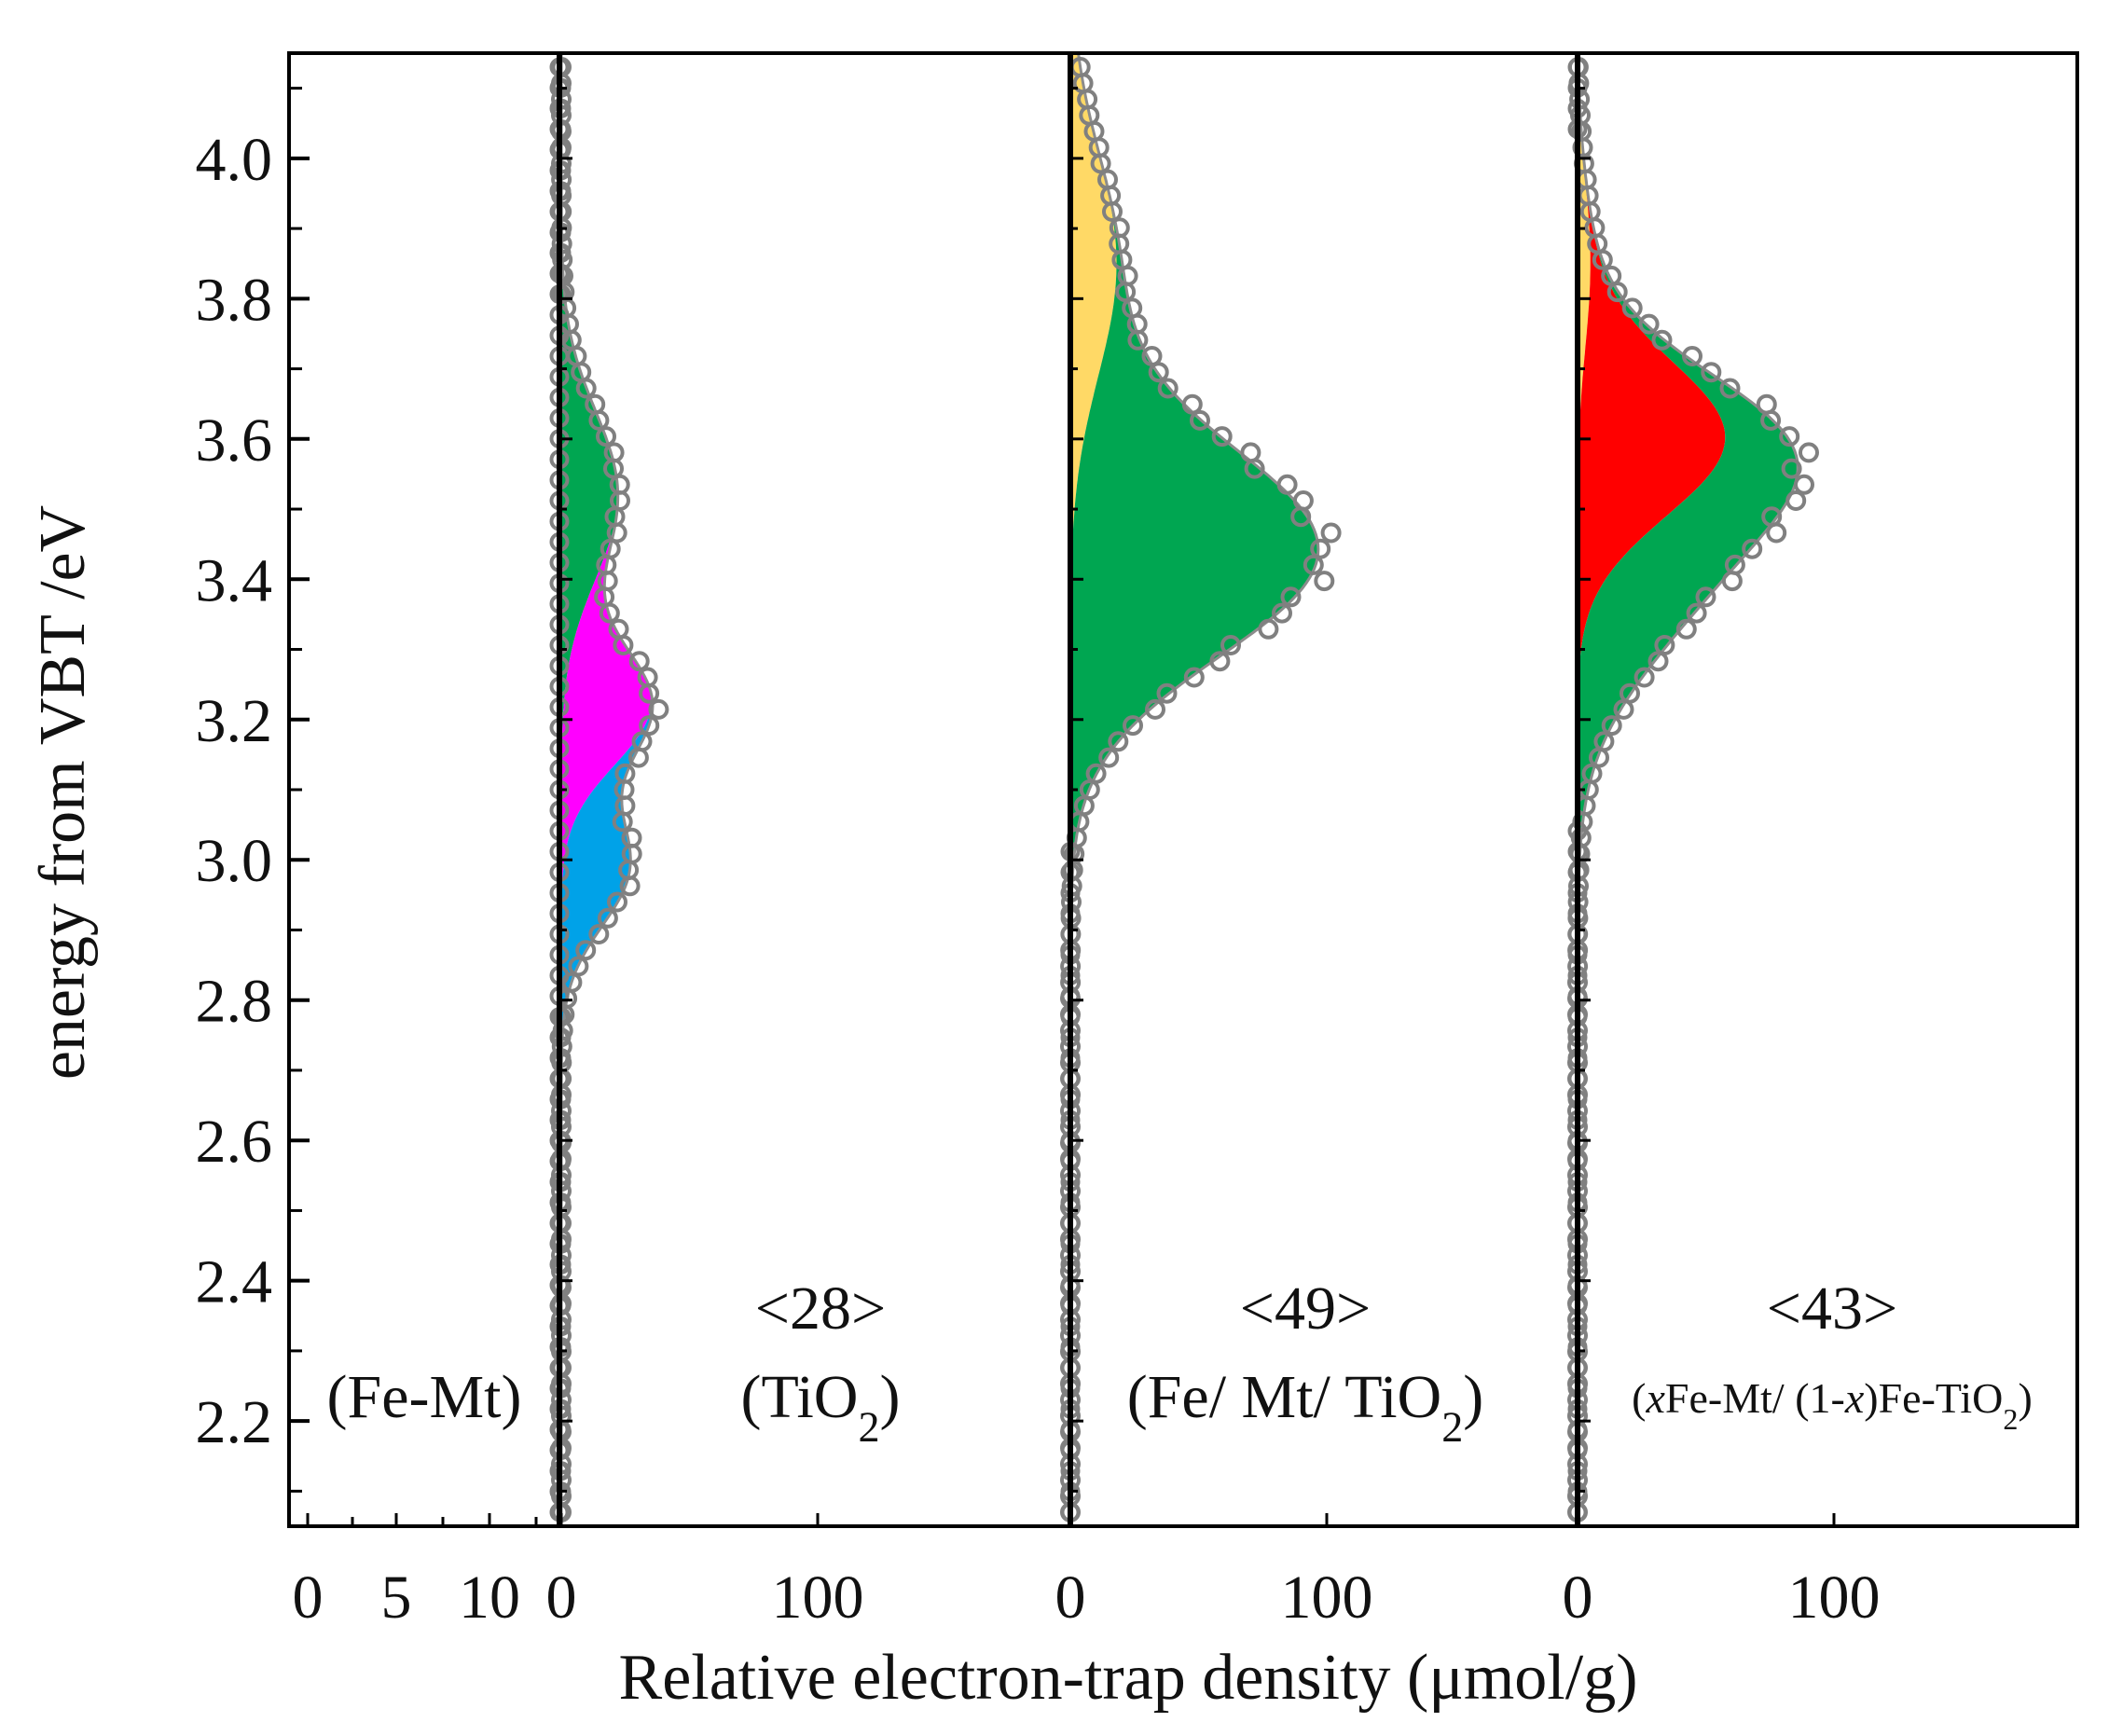 This screenshot has height=1736, width=2109. I want to click on panel-total-fe-mt-tio2: <49>, so click(1305, 1308).